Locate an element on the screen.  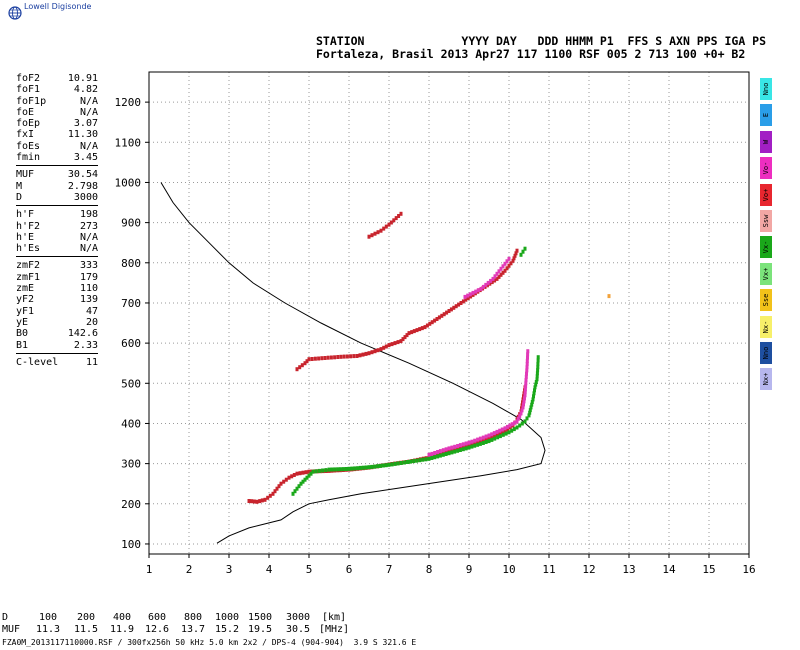
param-name: foF1p is located at coordinates (31, 101).